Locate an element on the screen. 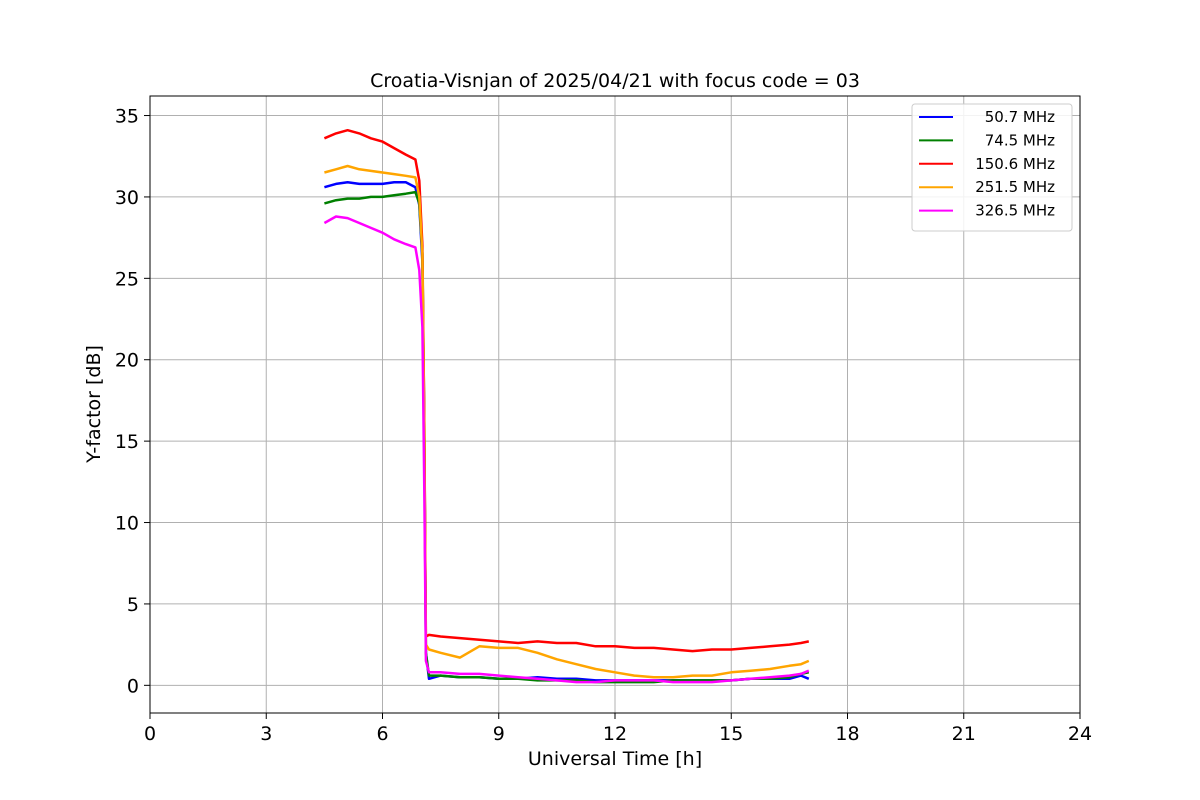 This screenshot has height=800, width=1200. y-tick-label: 15 is located at coordinates (127, 442).